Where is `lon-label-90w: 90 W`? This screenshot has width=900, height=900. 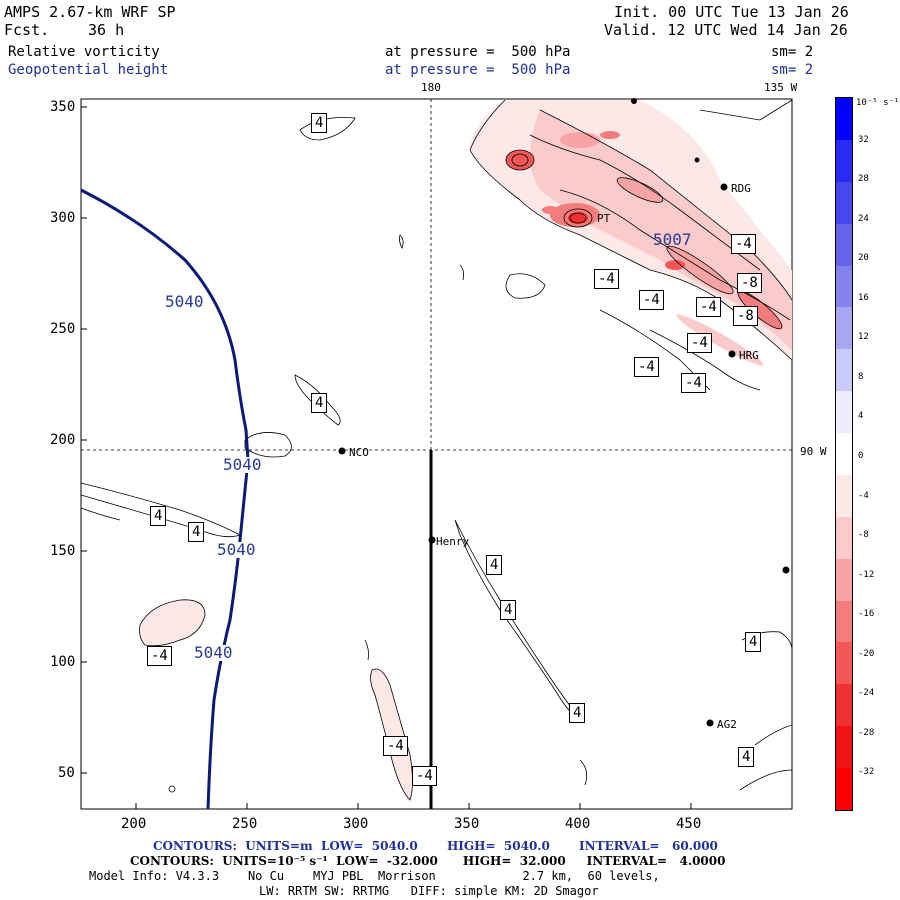 lon-label-90w: 90 W is located at coordinates (813, 451).